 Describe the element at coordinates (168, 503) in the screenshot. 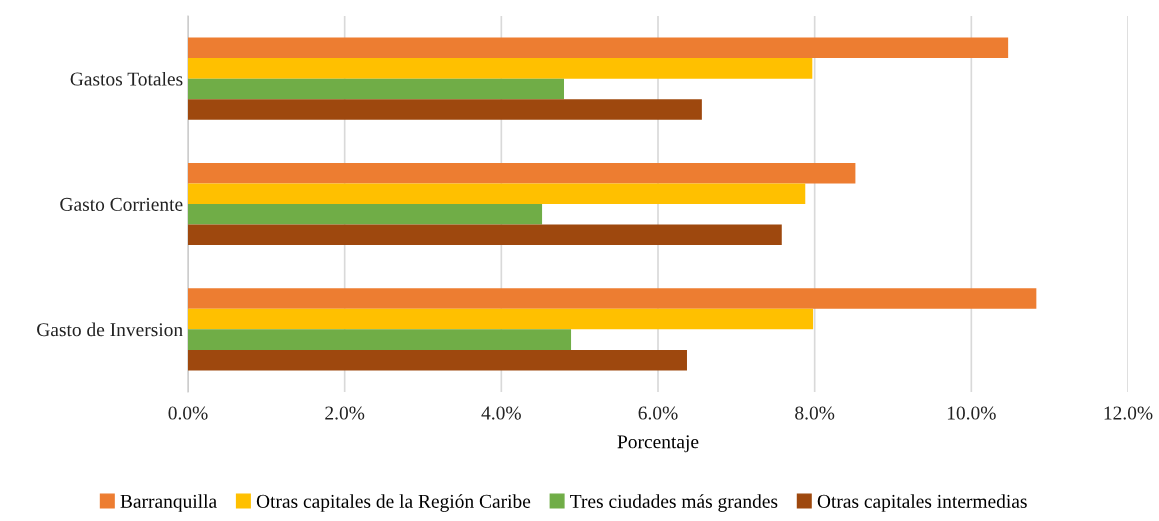

I see `legend-label: Barranquilla` at that location.